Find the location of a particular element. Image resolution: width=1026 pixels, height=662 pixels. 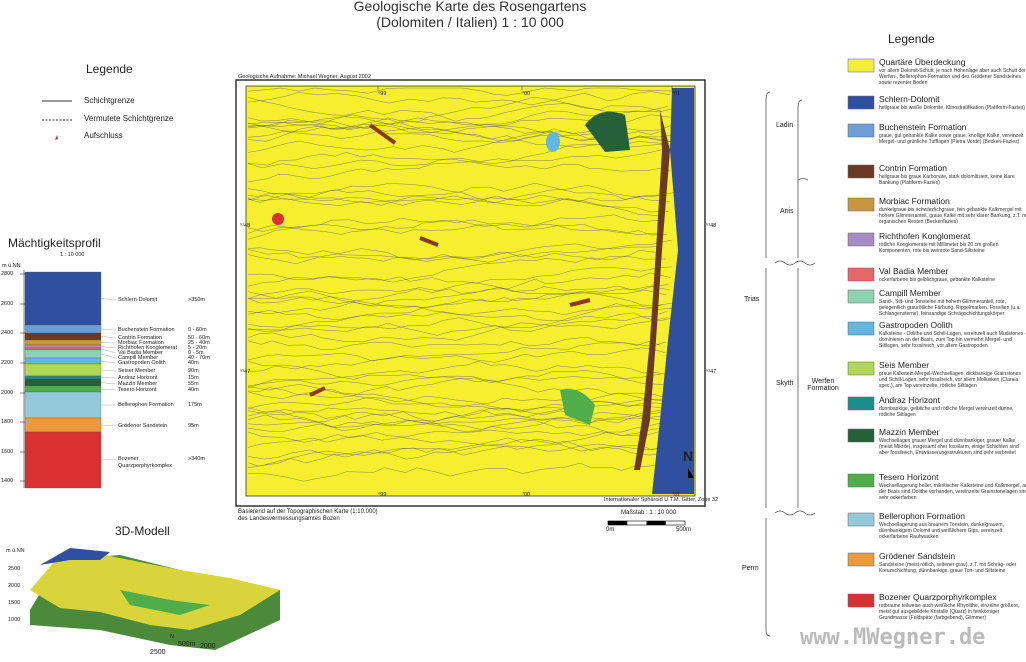

profile-layer-thickness: 5 - 20m is located at coordinates (197, 348).